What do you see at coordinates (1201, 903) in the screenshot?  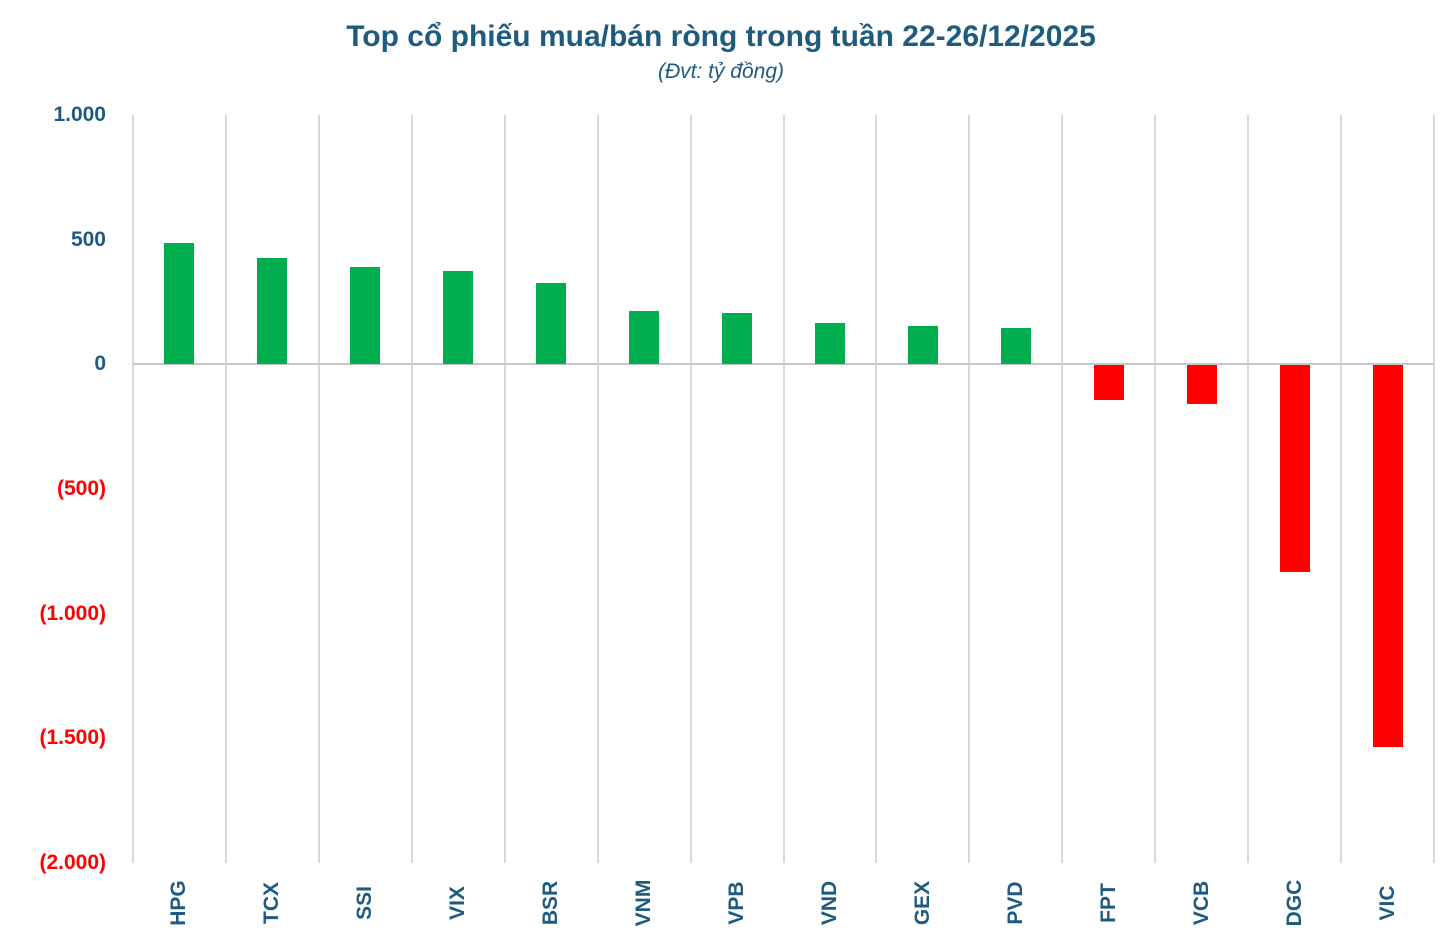 I see `x-label-VCB: VCB` at bounding box center [1201, 903].